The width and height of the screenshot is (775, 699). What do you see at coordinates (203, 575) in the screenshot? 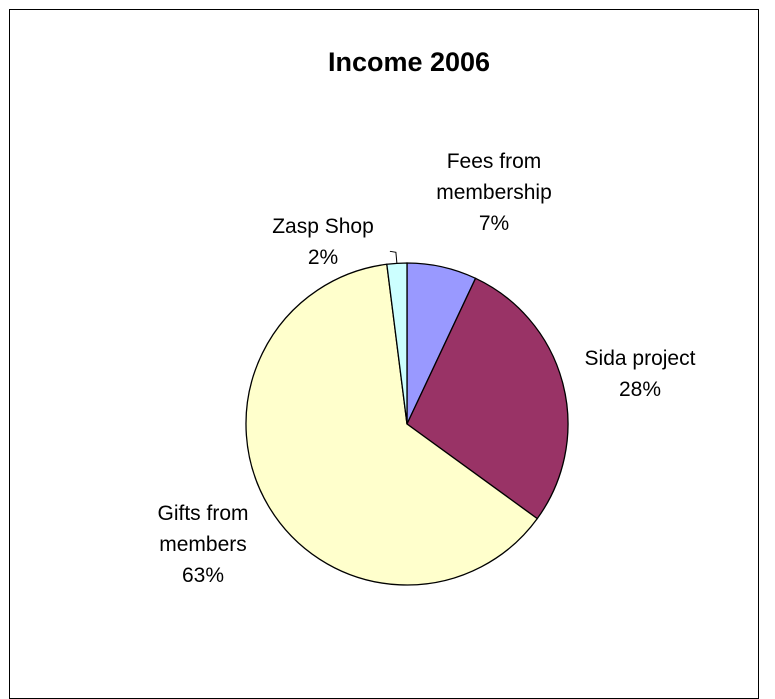
I see `label-percent-gifts-from-members: 63%` at bounding box center [203, 575].